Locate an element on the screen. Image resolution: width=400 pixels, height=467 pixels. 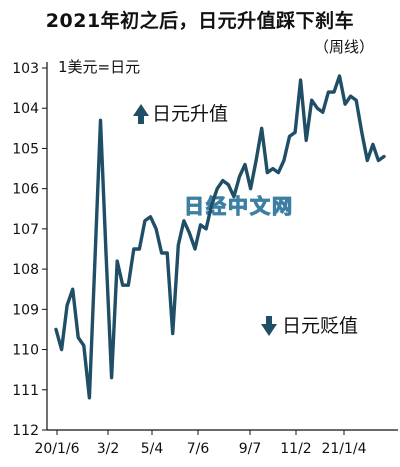
x-tick-label: 5/4 is located at coordinates (152, 449).